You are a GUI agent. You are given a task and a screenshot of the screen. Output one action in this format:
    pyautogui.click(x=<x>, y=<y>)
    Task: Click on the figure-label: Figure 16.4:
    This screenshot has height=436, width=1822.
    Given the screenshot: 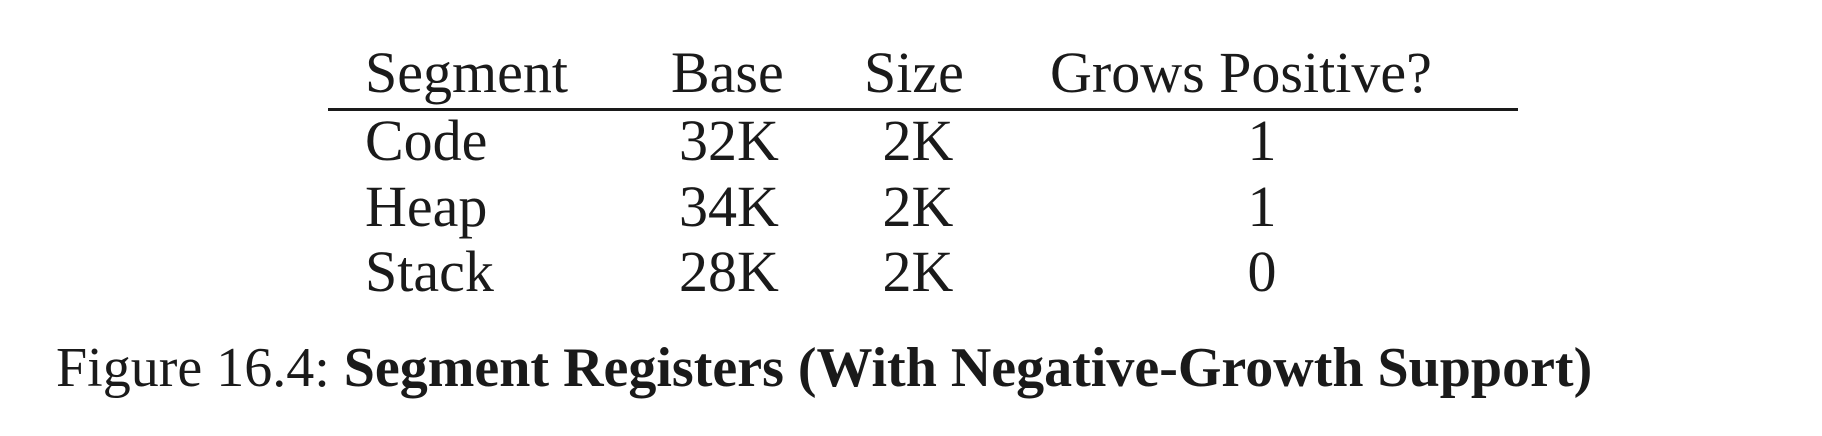 What is the action you would take?
    pyautogui.click(x=193, y=368)
    